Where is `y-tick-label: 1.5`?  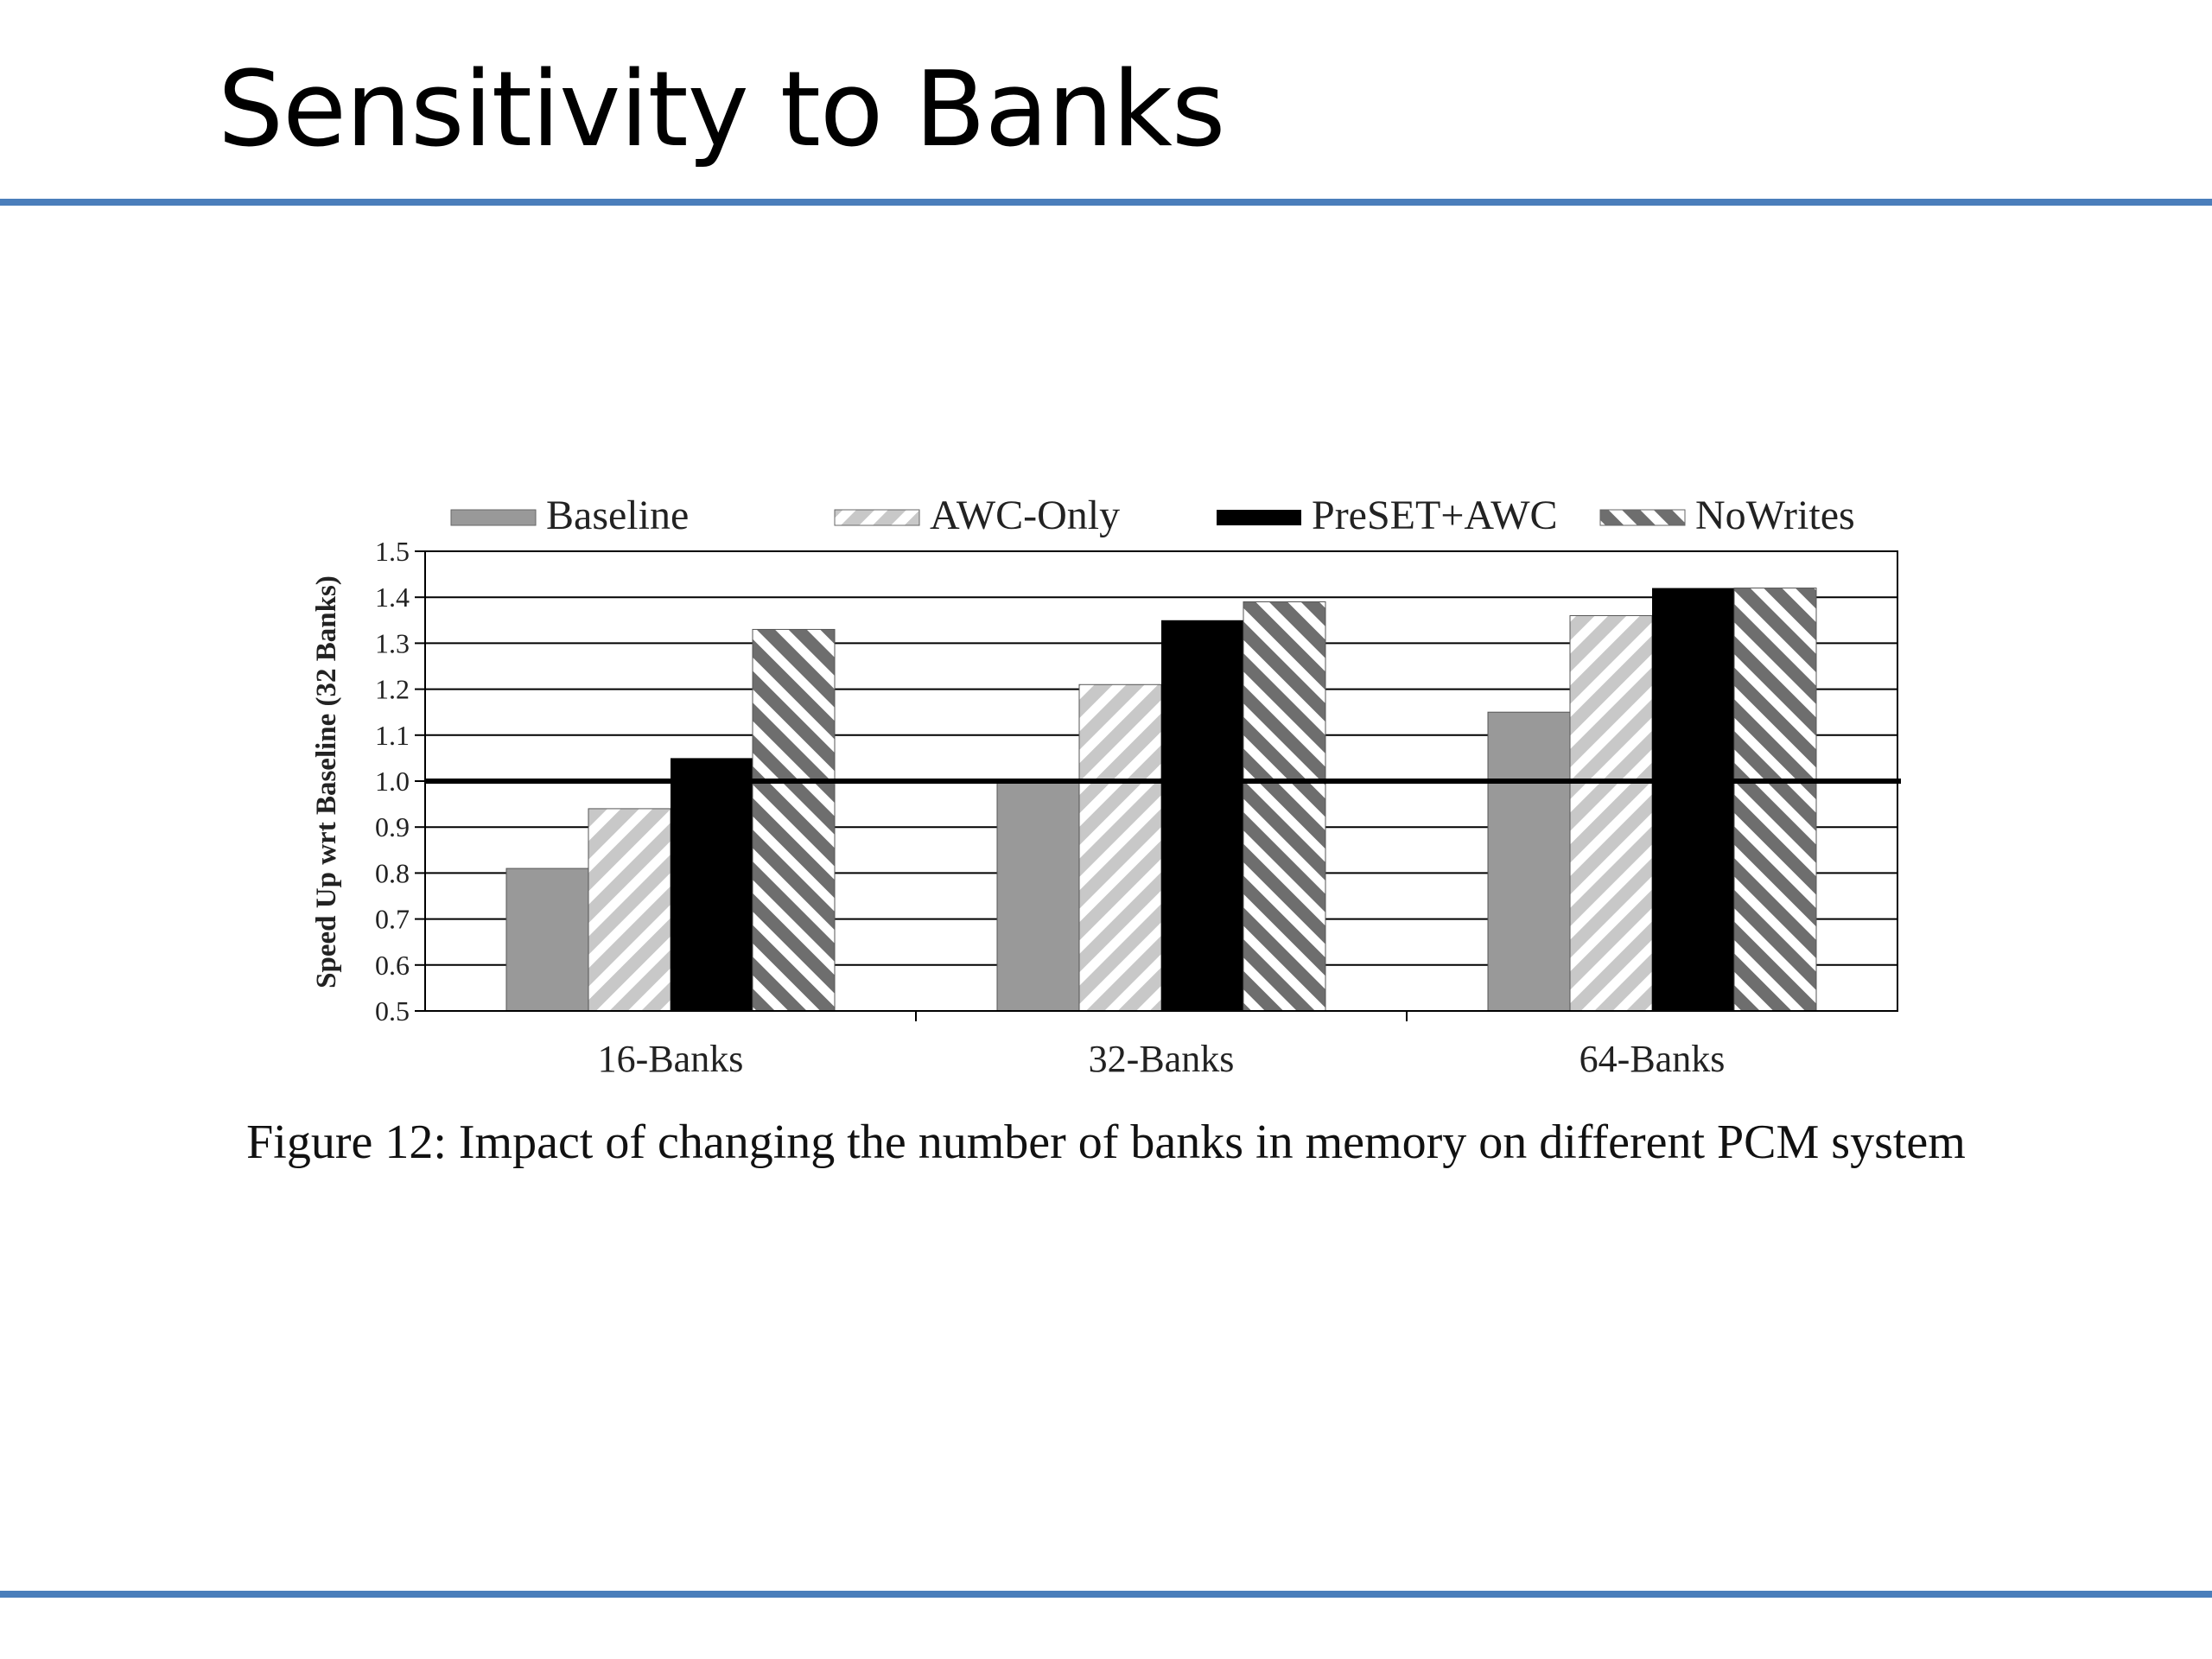 y-tick-label: 1.5 is located at coordinates (392, 551).